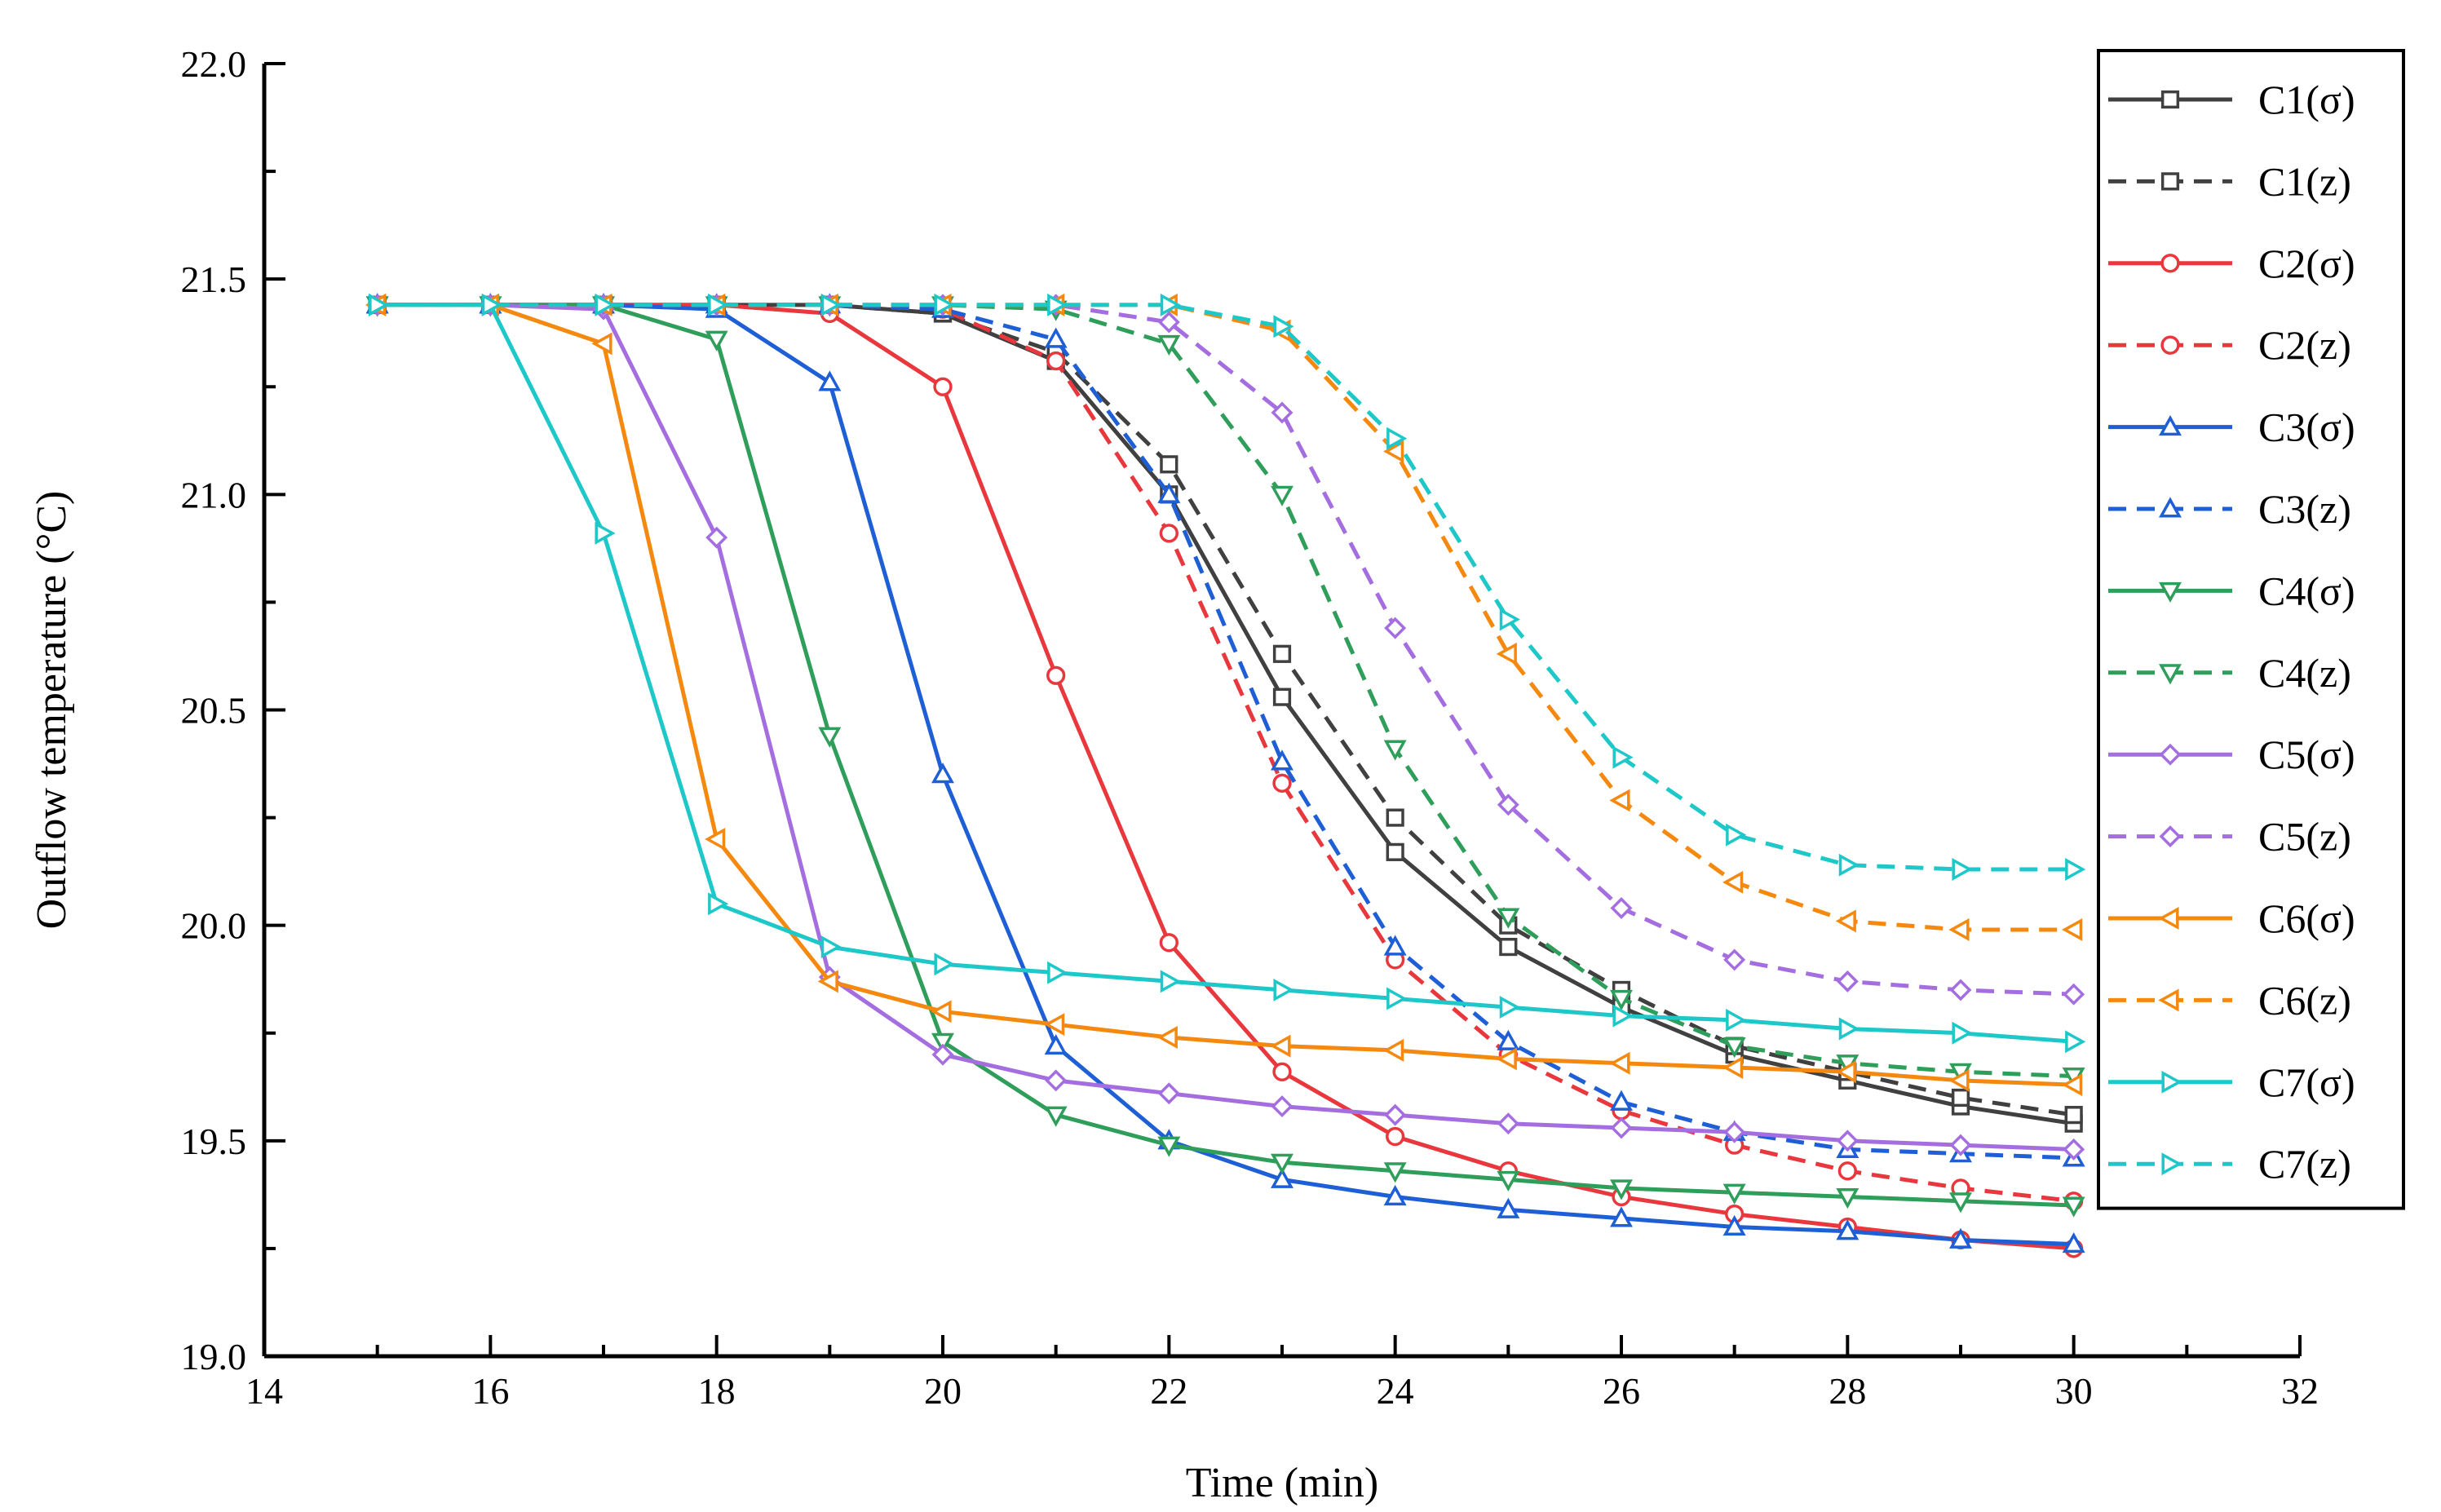  Describe the element at coordinates (214, 1356) in the screenshot. I see `y-tick-label: 19.0` at that location.